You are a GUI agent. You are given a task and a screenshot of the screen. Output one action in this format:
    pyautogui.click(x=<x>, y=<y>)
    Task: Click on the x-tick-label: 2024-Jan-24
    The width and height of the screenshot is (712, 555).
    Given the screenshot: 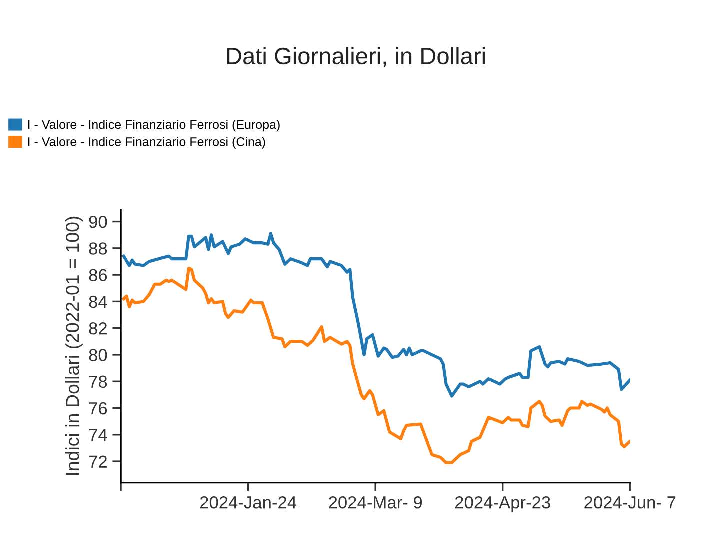 What is the action you would take?
    pyautogui.click(x=248, y=502)
    